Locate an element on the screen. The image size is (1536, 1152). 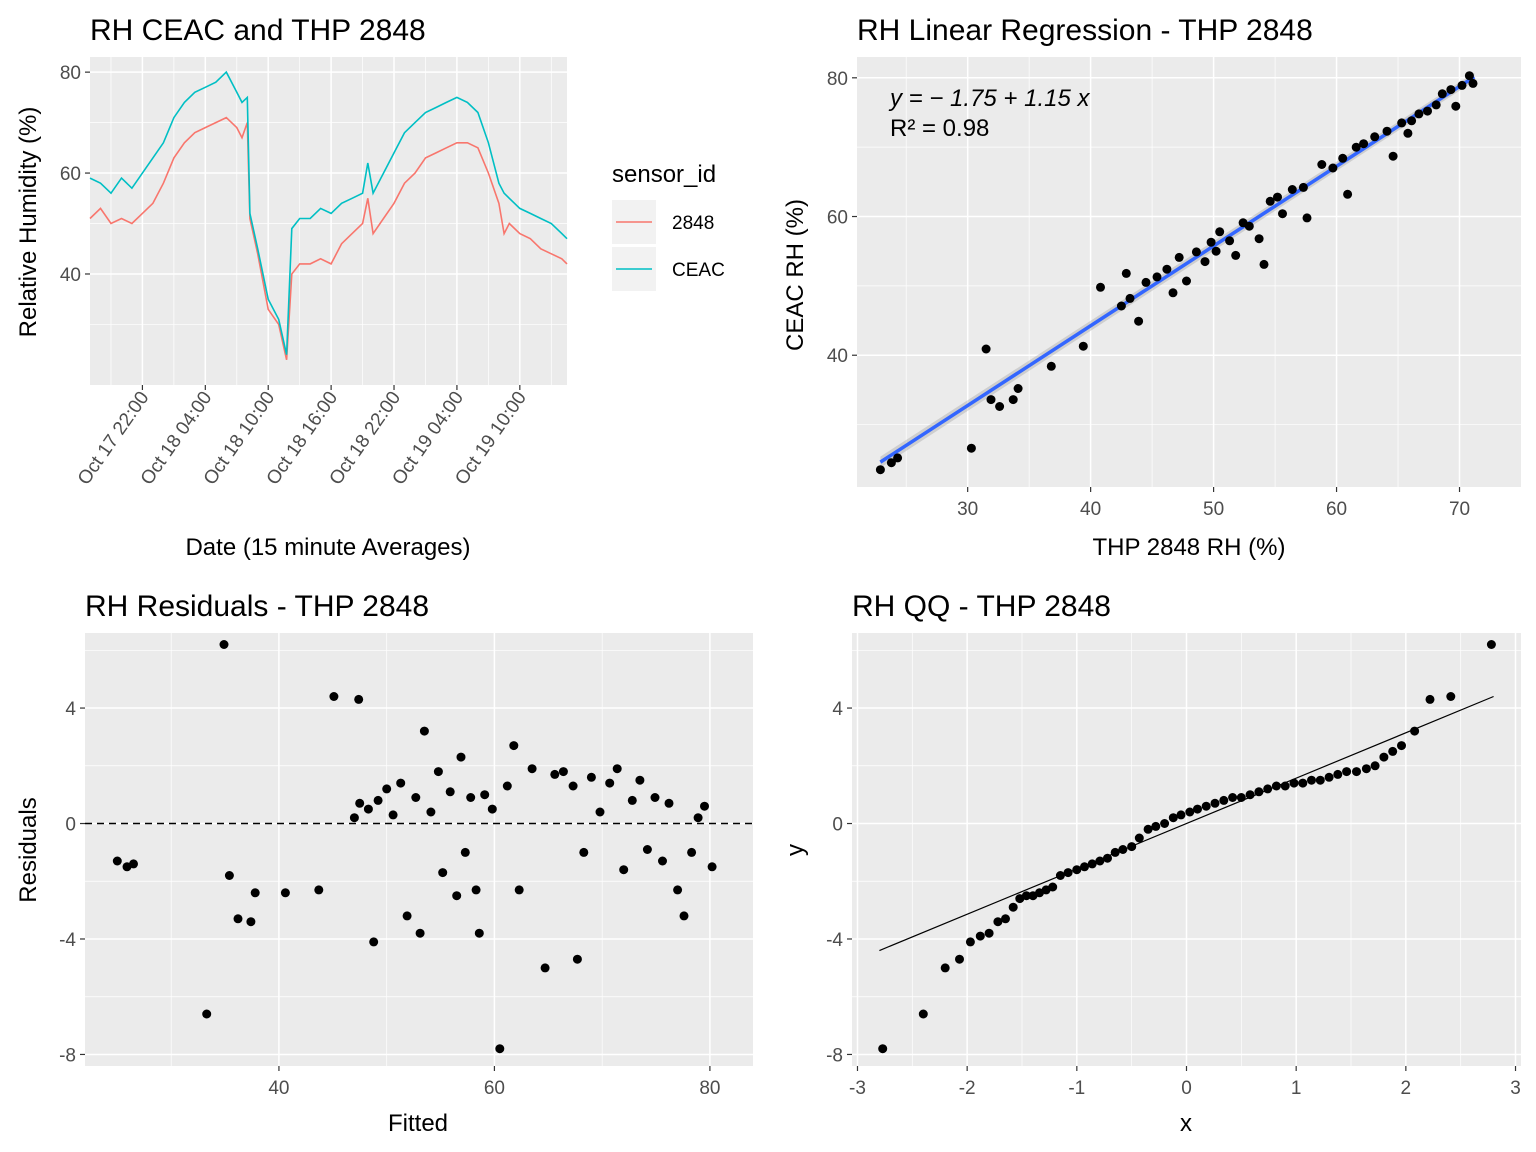
panel-3-x-tick-label: 60 is located at coordinates (494, 1088).